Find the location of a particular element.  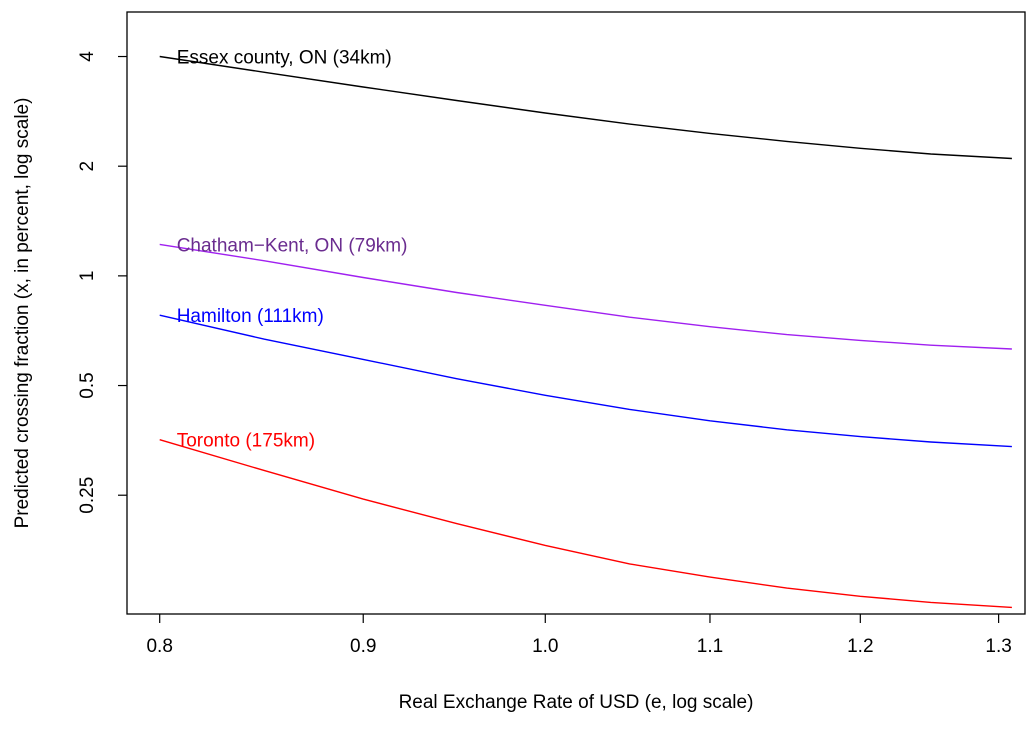

y-tick-label: 0.25 is located at coordinates (87, 495).